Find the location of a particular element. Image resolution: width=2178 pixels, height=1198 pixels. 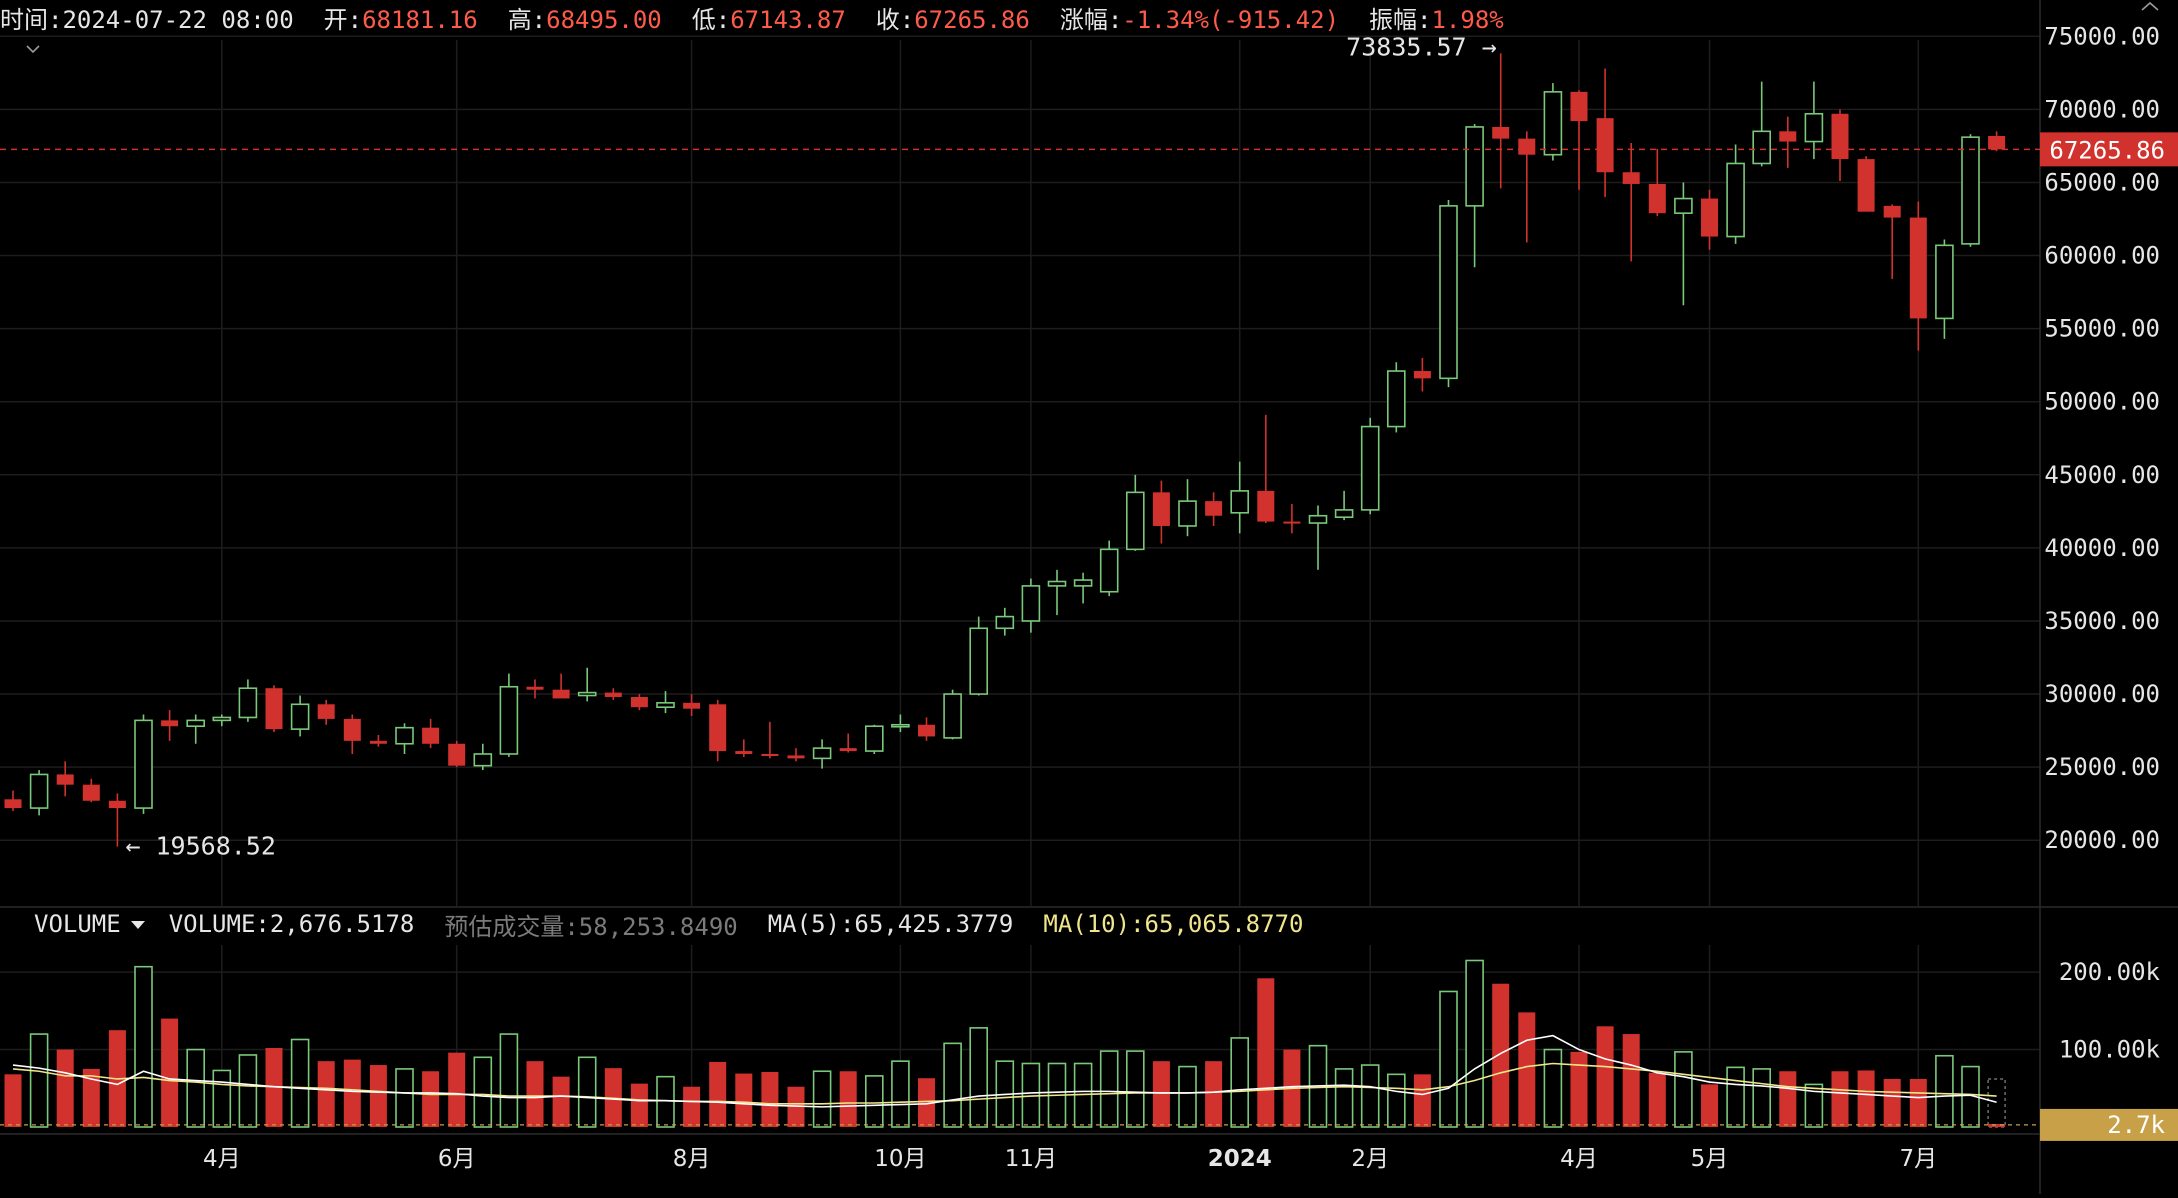

time-tick-label: 2月 is located at coordinates (1370, 1159).